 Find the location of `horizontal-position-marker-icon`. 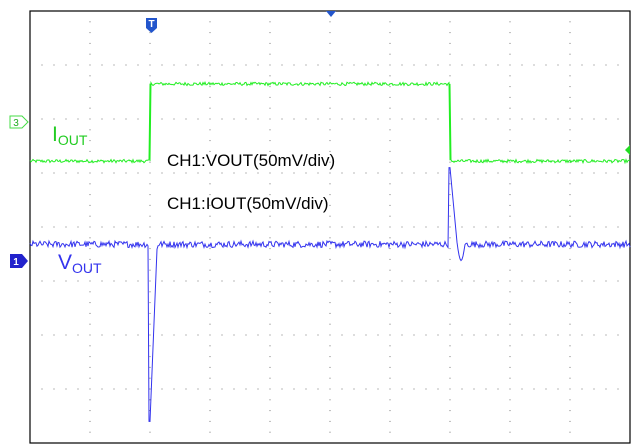

horizontal-position-marker-icon is located at coordinates (331, 14).